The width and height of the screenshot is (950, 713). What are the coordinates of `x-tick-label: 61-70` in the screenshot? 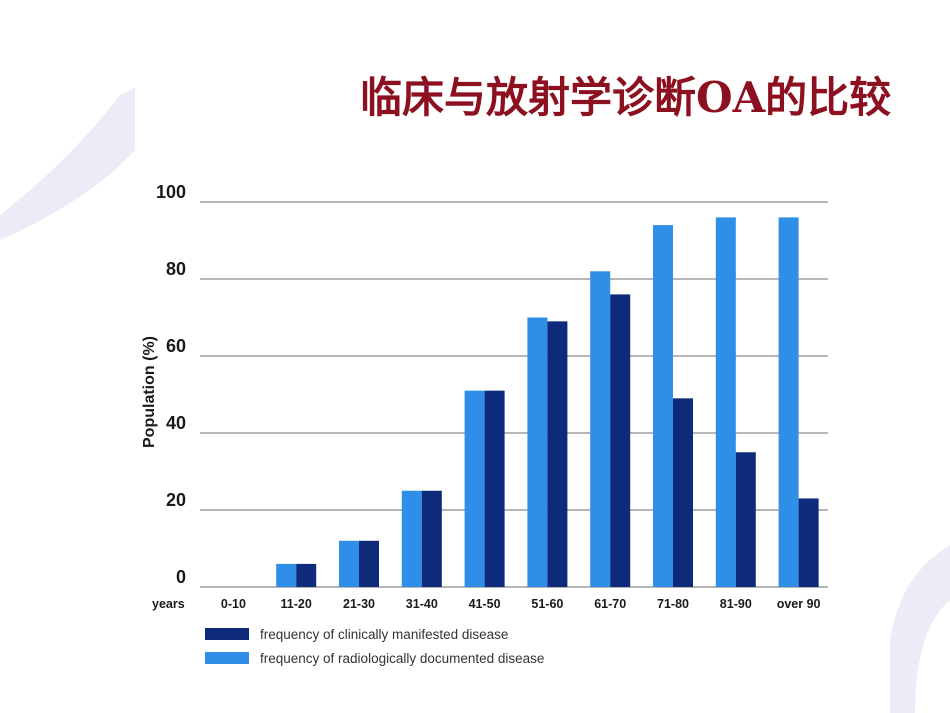 It's located at (610, 604).